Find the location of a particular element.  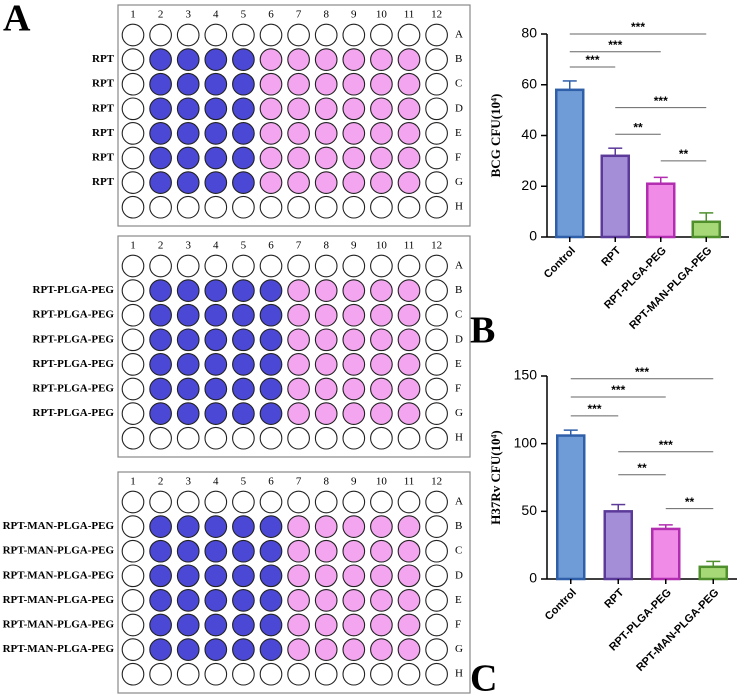

sample-label: RPT-MAN-PLGA-PEG is located at coordinates (59, 526).